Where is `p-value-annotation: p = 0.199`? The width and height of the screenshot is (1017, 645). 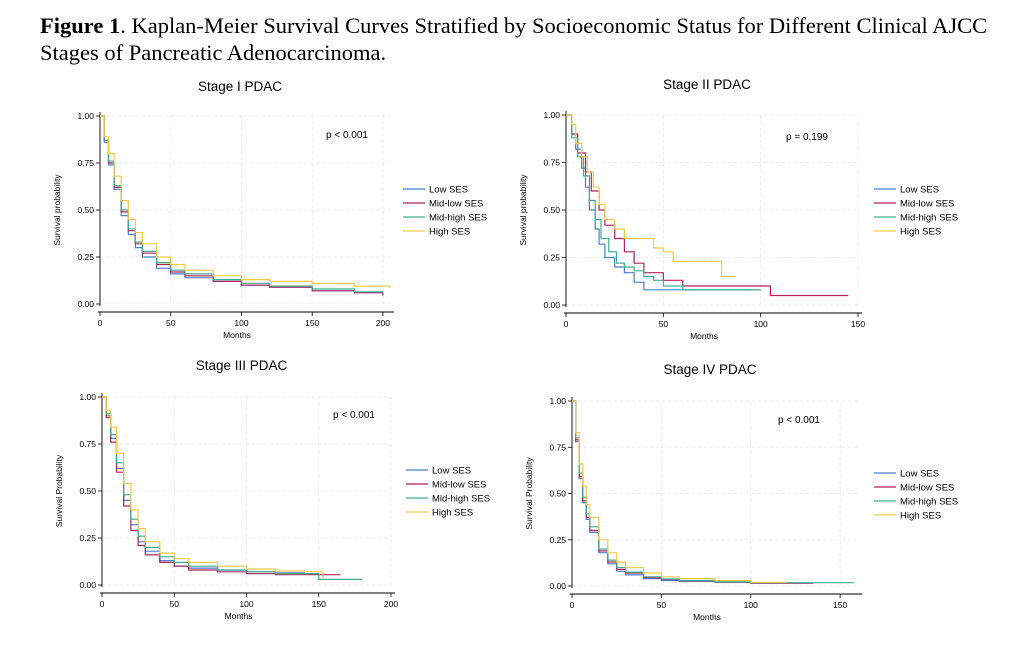
p-value-annotation: p = 0.199 is located at coordinates (807, 137).